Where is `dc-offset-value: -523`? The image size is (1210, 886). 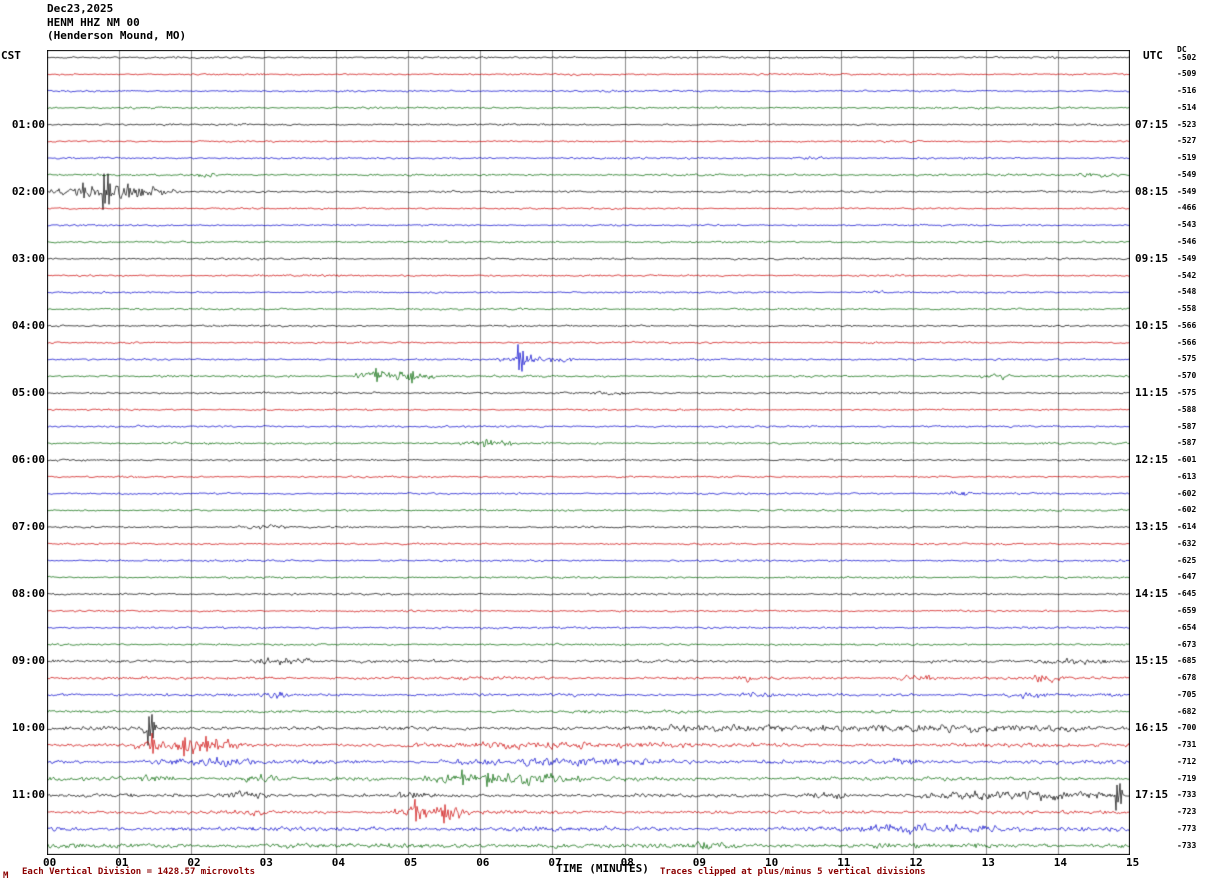
dc-offset-value: -523 is located at coordinates (1187, 124).